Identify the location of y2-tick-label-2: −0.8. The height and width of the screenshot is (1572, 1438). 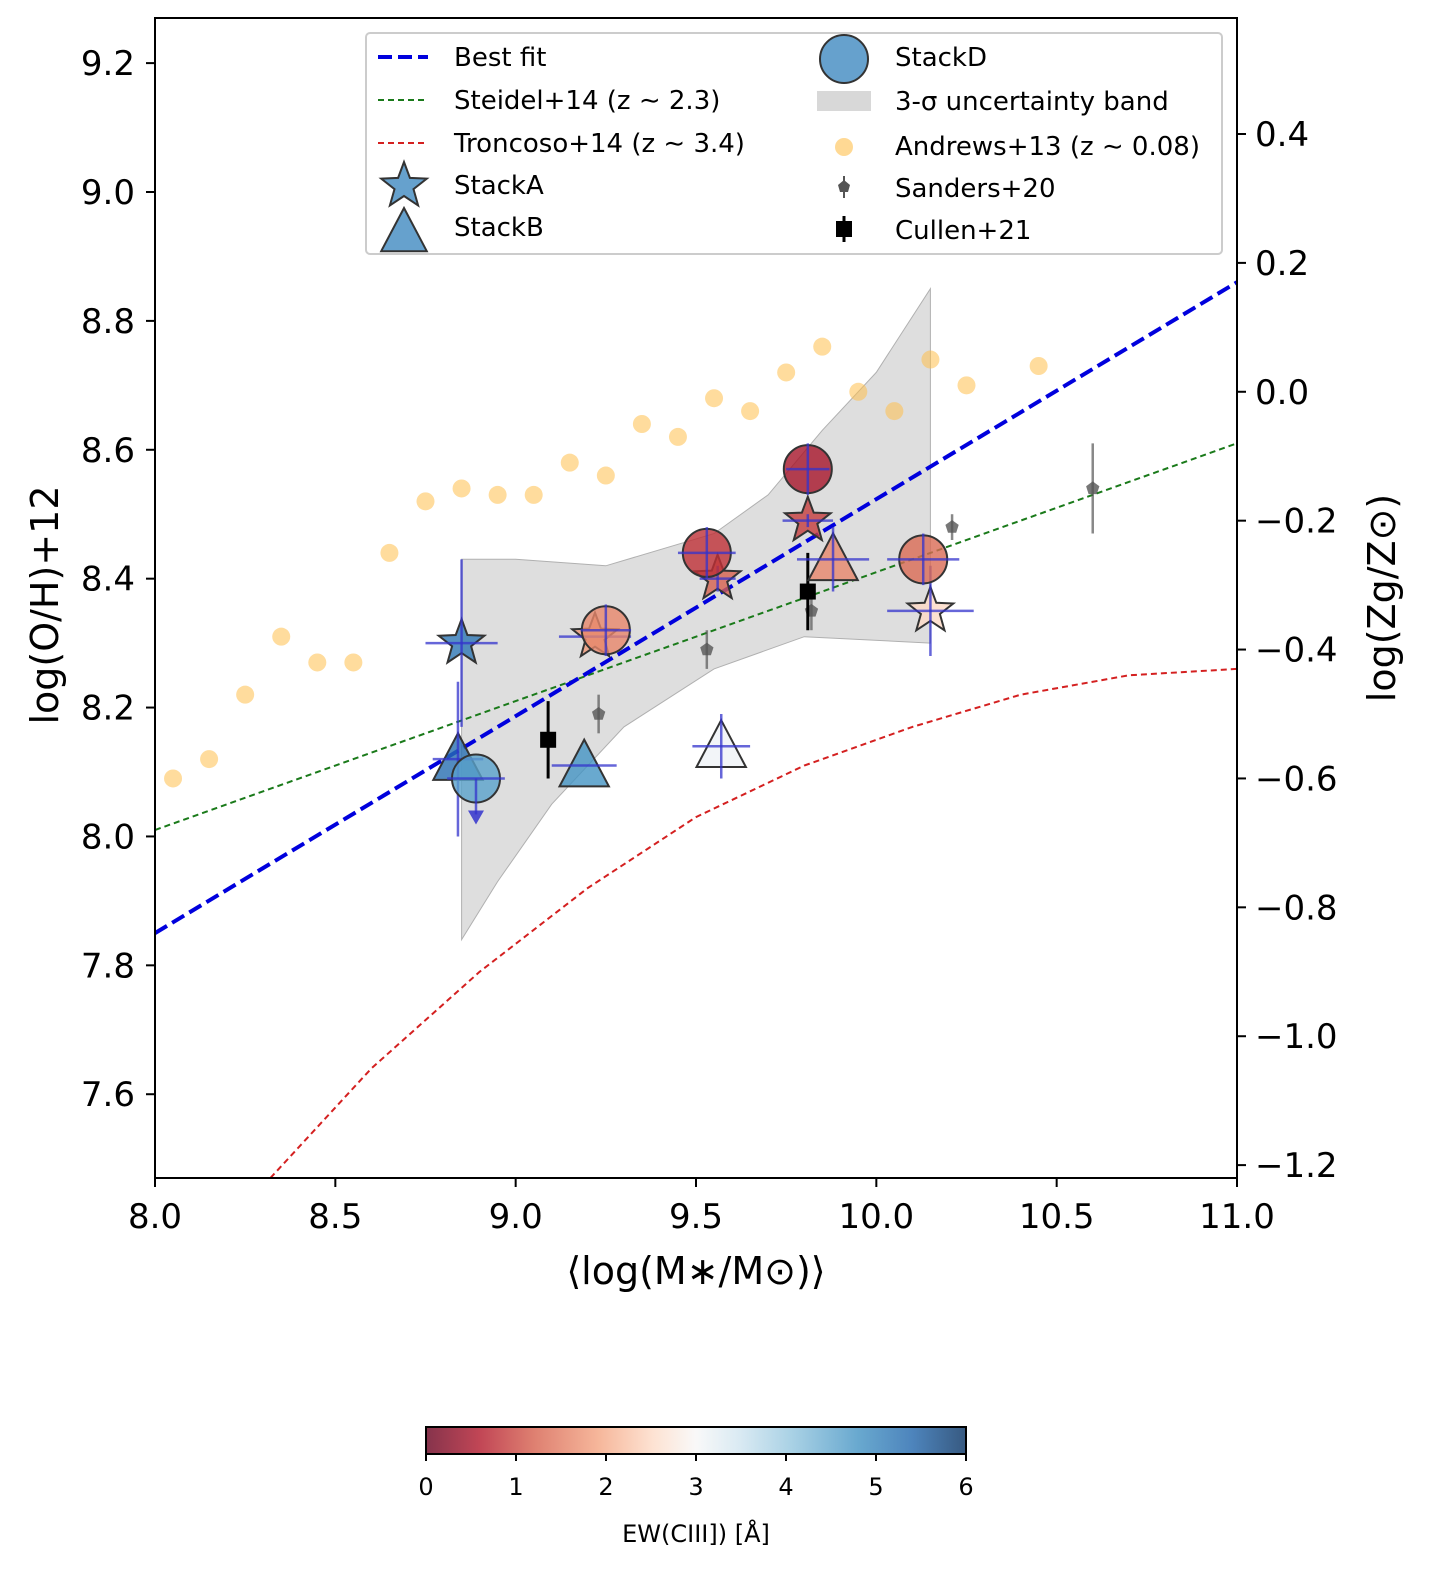
(1296, 908).